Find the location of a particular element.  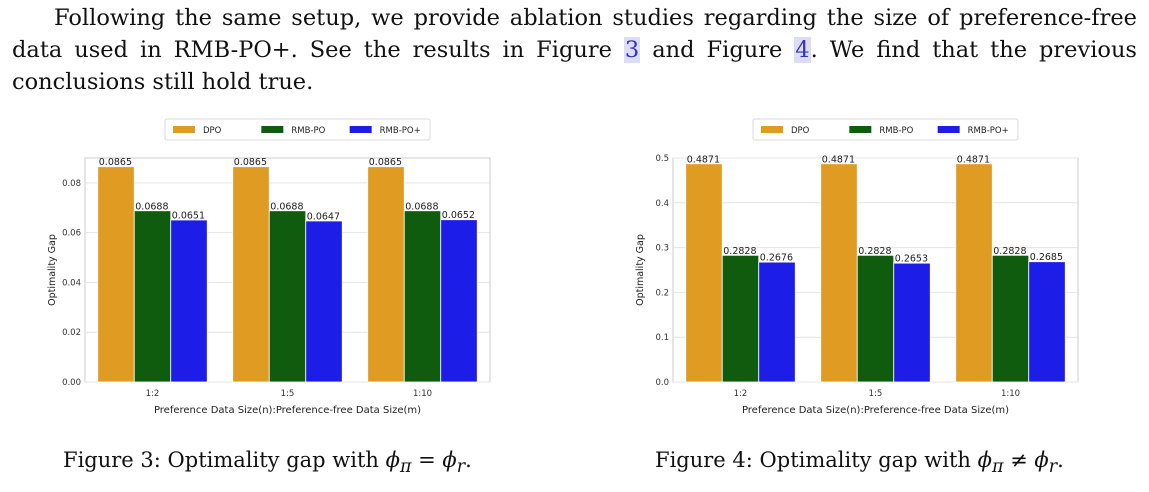

bar-value-label: 0.0652 is located at coordinates (458, 215).